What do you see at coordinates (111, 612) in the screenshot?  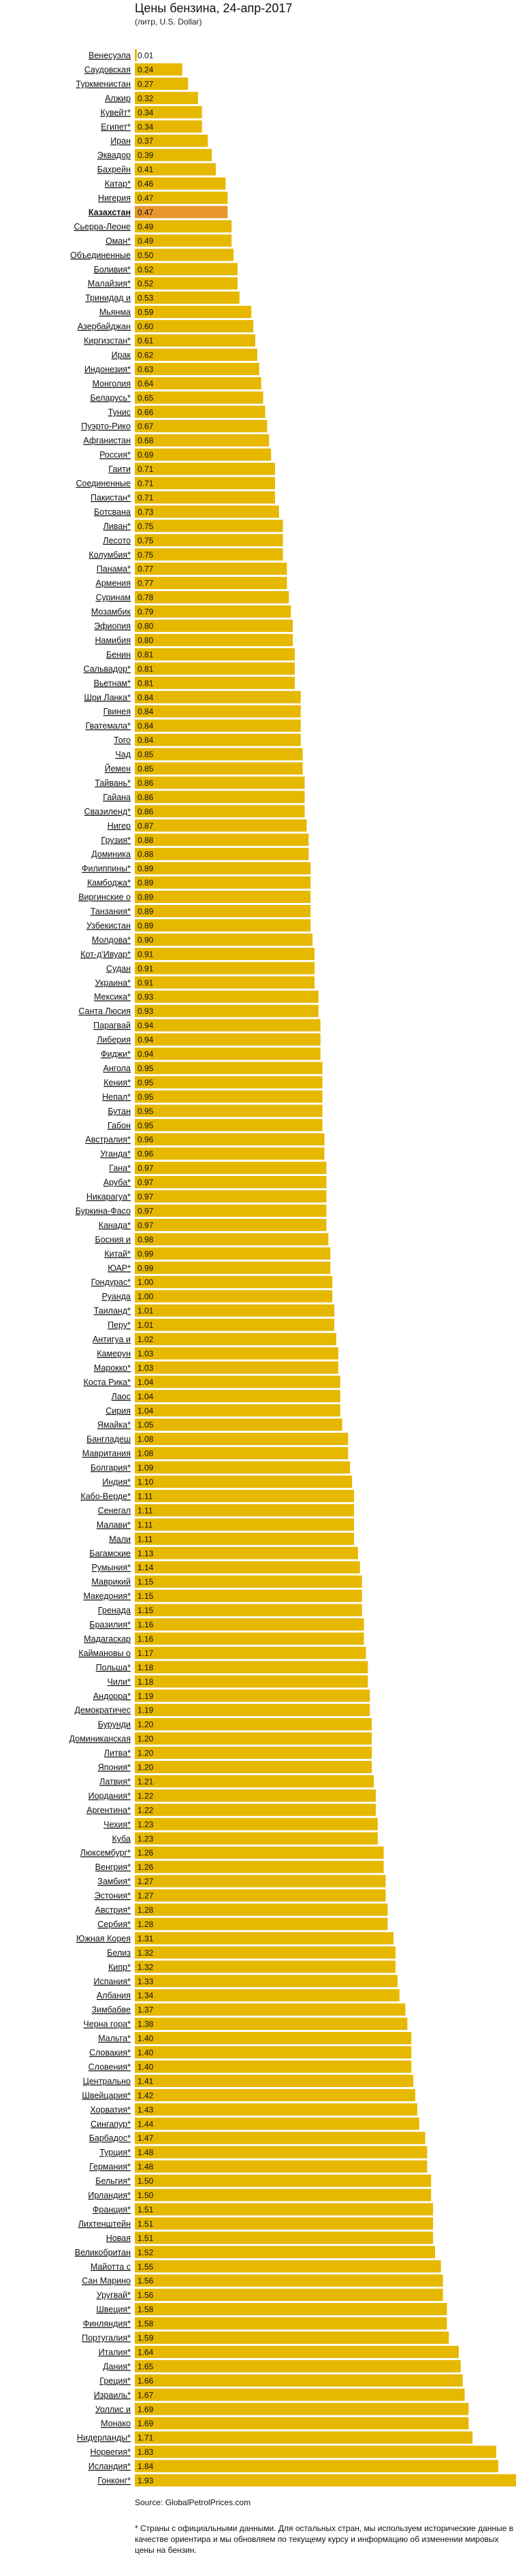 I see `category-label-39: Мозамбик` at bounding box center [111, 612].